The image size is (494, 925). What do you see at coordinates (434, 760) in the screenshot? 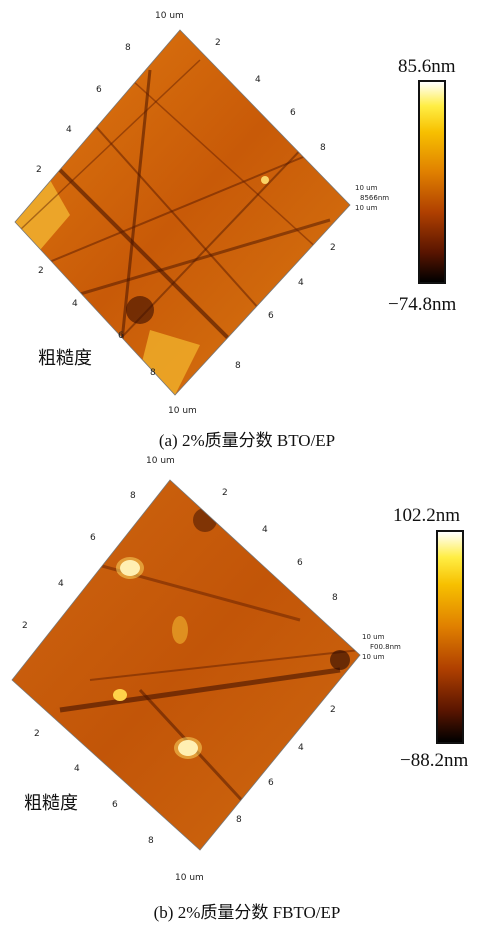
I see `colorbar-min-label: −88.2nm` at bounding box center [434, 760].